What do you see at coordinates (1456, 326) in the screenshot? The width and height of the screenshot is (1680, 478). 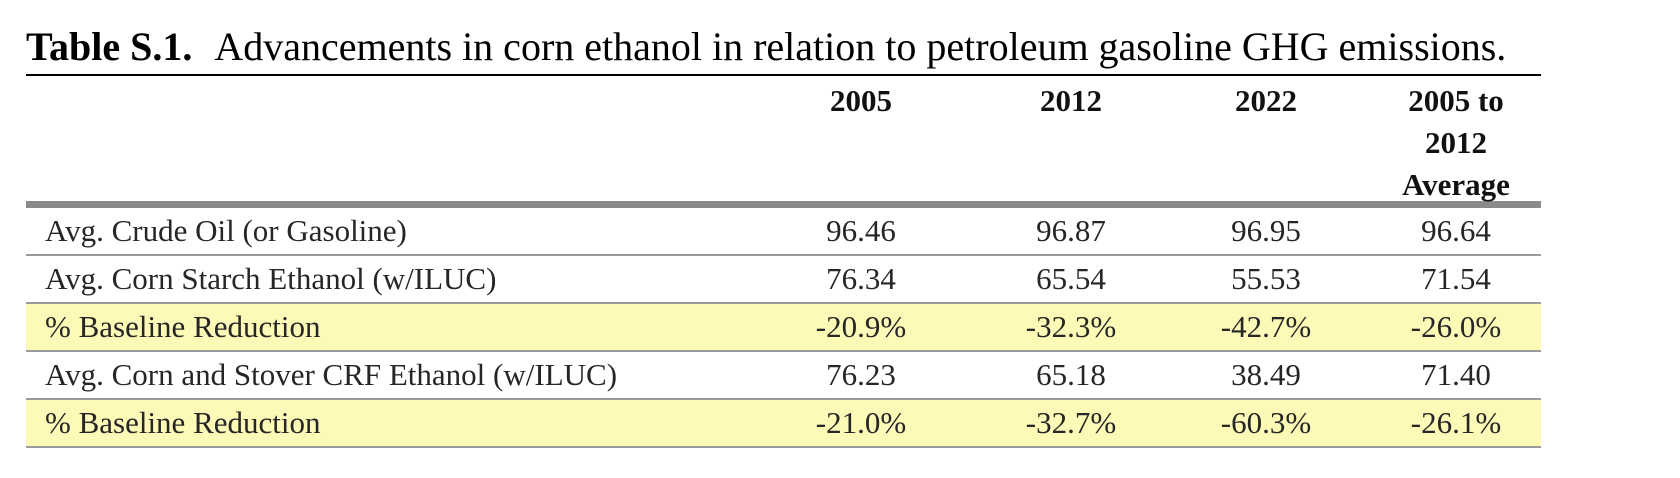 I see `cell-value: -26.0%` at bounding box center [1456, 326].